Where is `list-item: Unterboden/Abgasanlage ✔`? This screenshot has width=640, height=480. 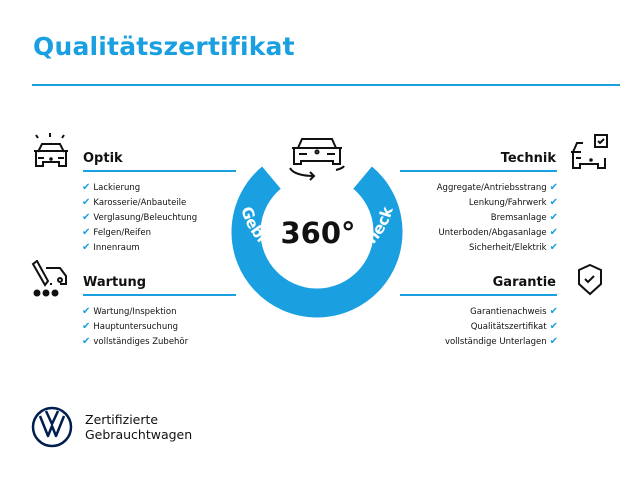
list-item: Unterboden/Abgasanlage ✔ is located at coordinates (498, 232).